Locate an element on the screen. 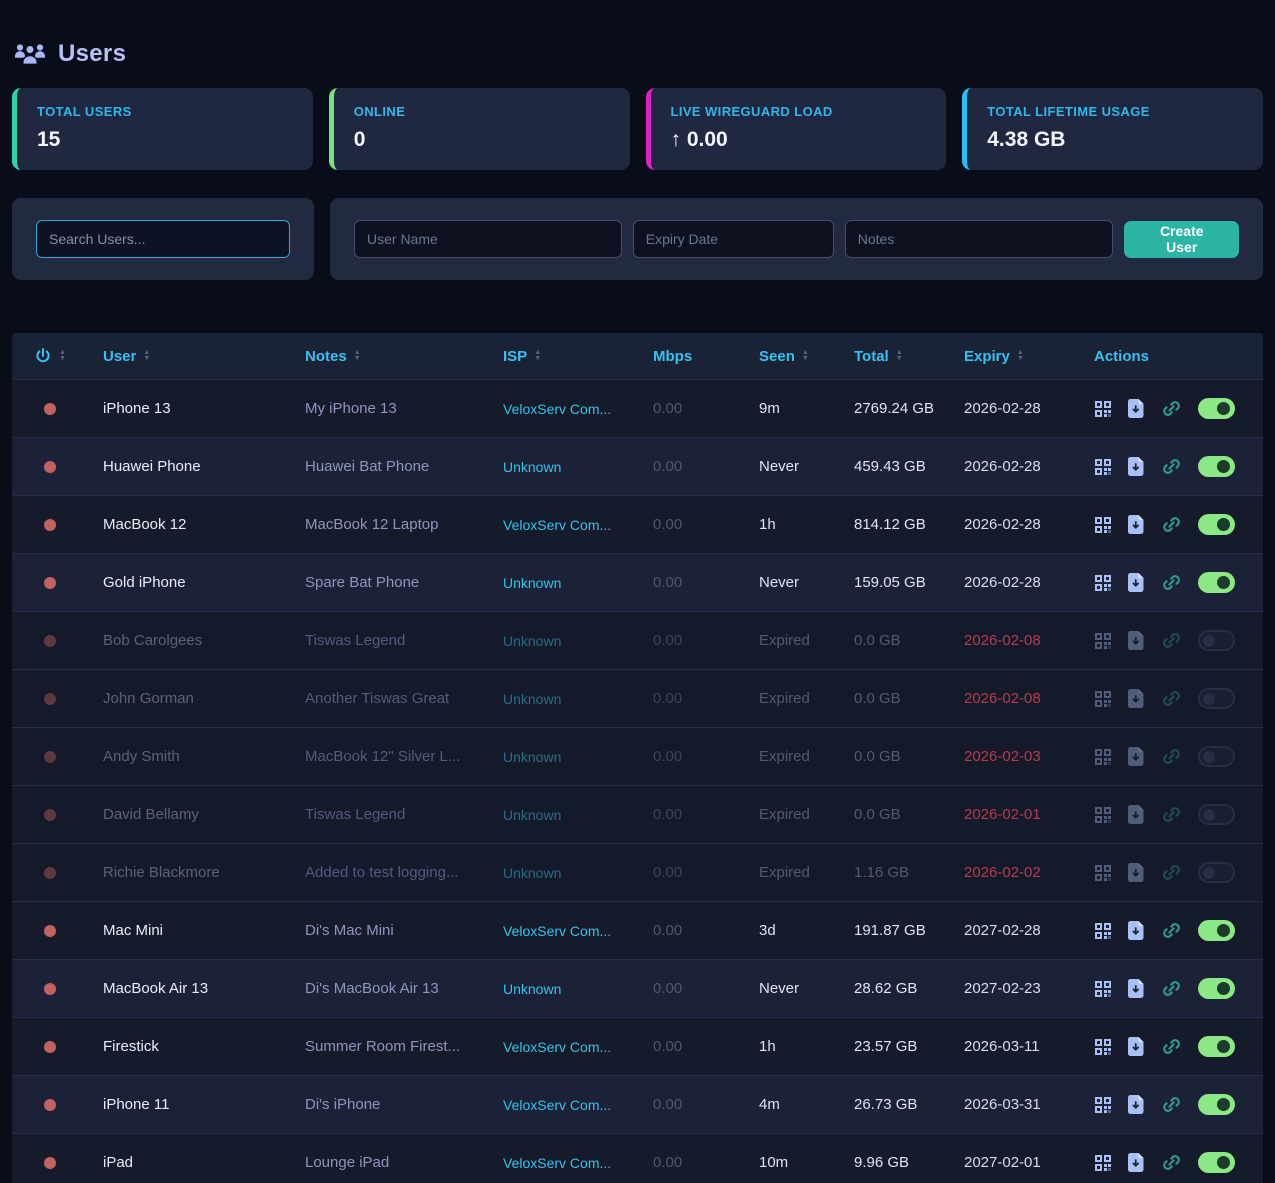 The width and height of the screenshot is (1275, 1183). column-header-seen: Seen ▲ ▼ is located at coordinates (791, 356).